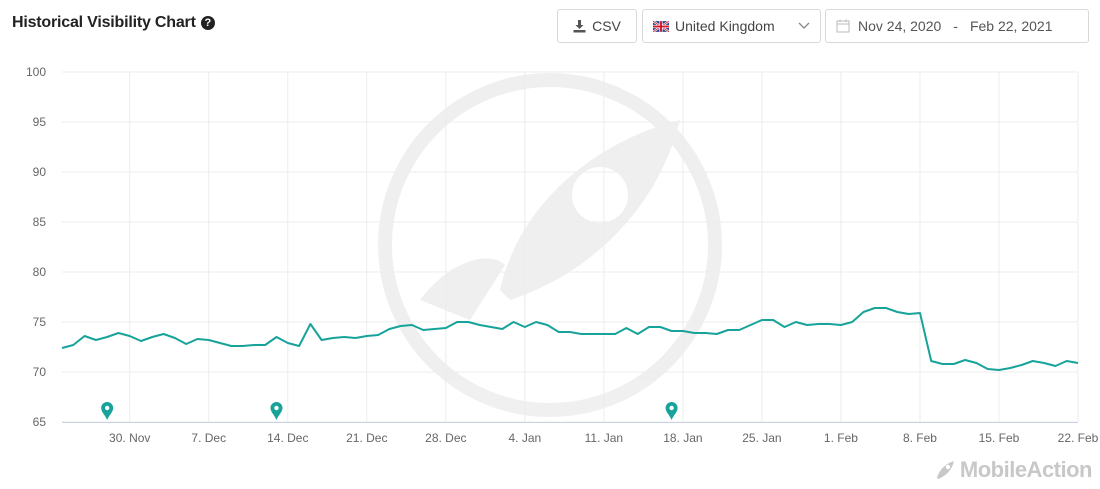  What do you see at coordinates (597, 26) in the screenshot?
I see `csv-download-button: CSV` at bounding box center [597, 26].